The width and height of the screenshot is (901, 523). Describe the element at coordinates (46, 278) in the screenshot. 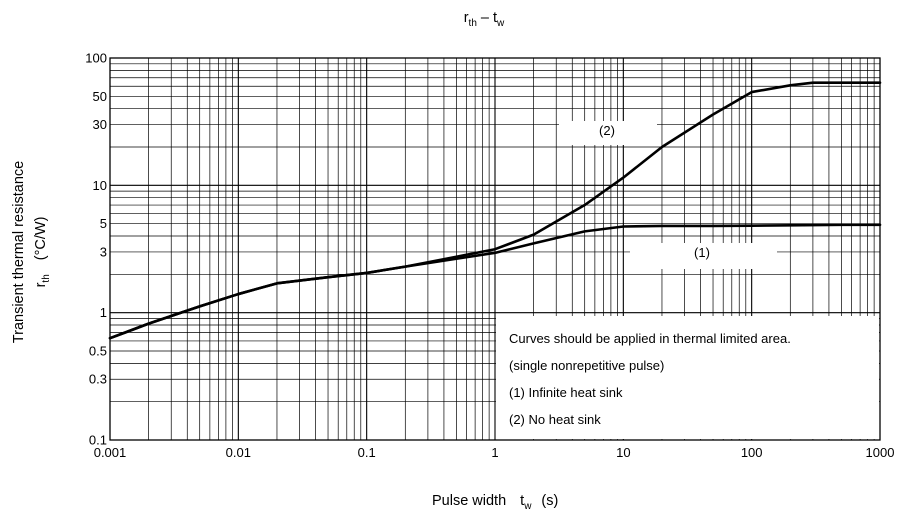

I see `y-axis-label-sub: th` at that location.